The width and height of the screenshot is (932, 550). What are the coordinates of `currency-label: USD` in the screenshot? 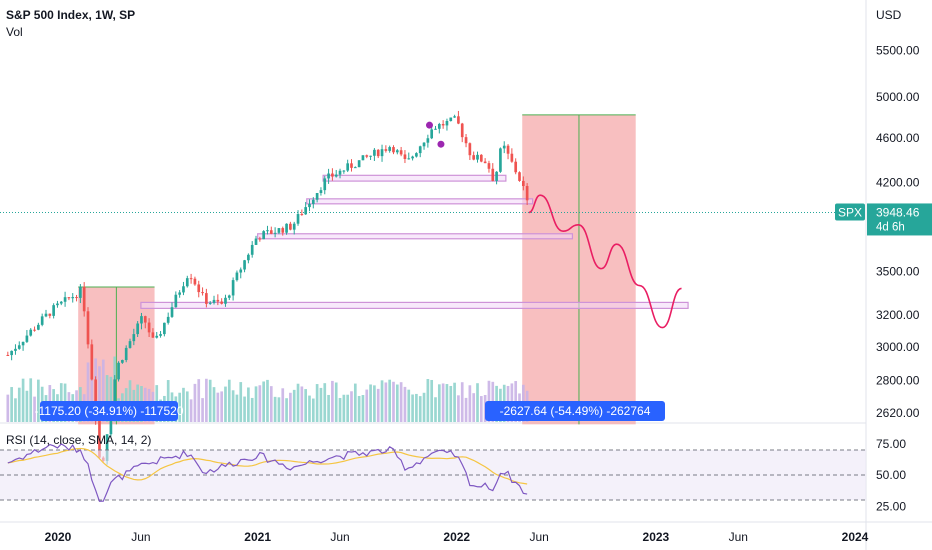 It's located at (889, 15).